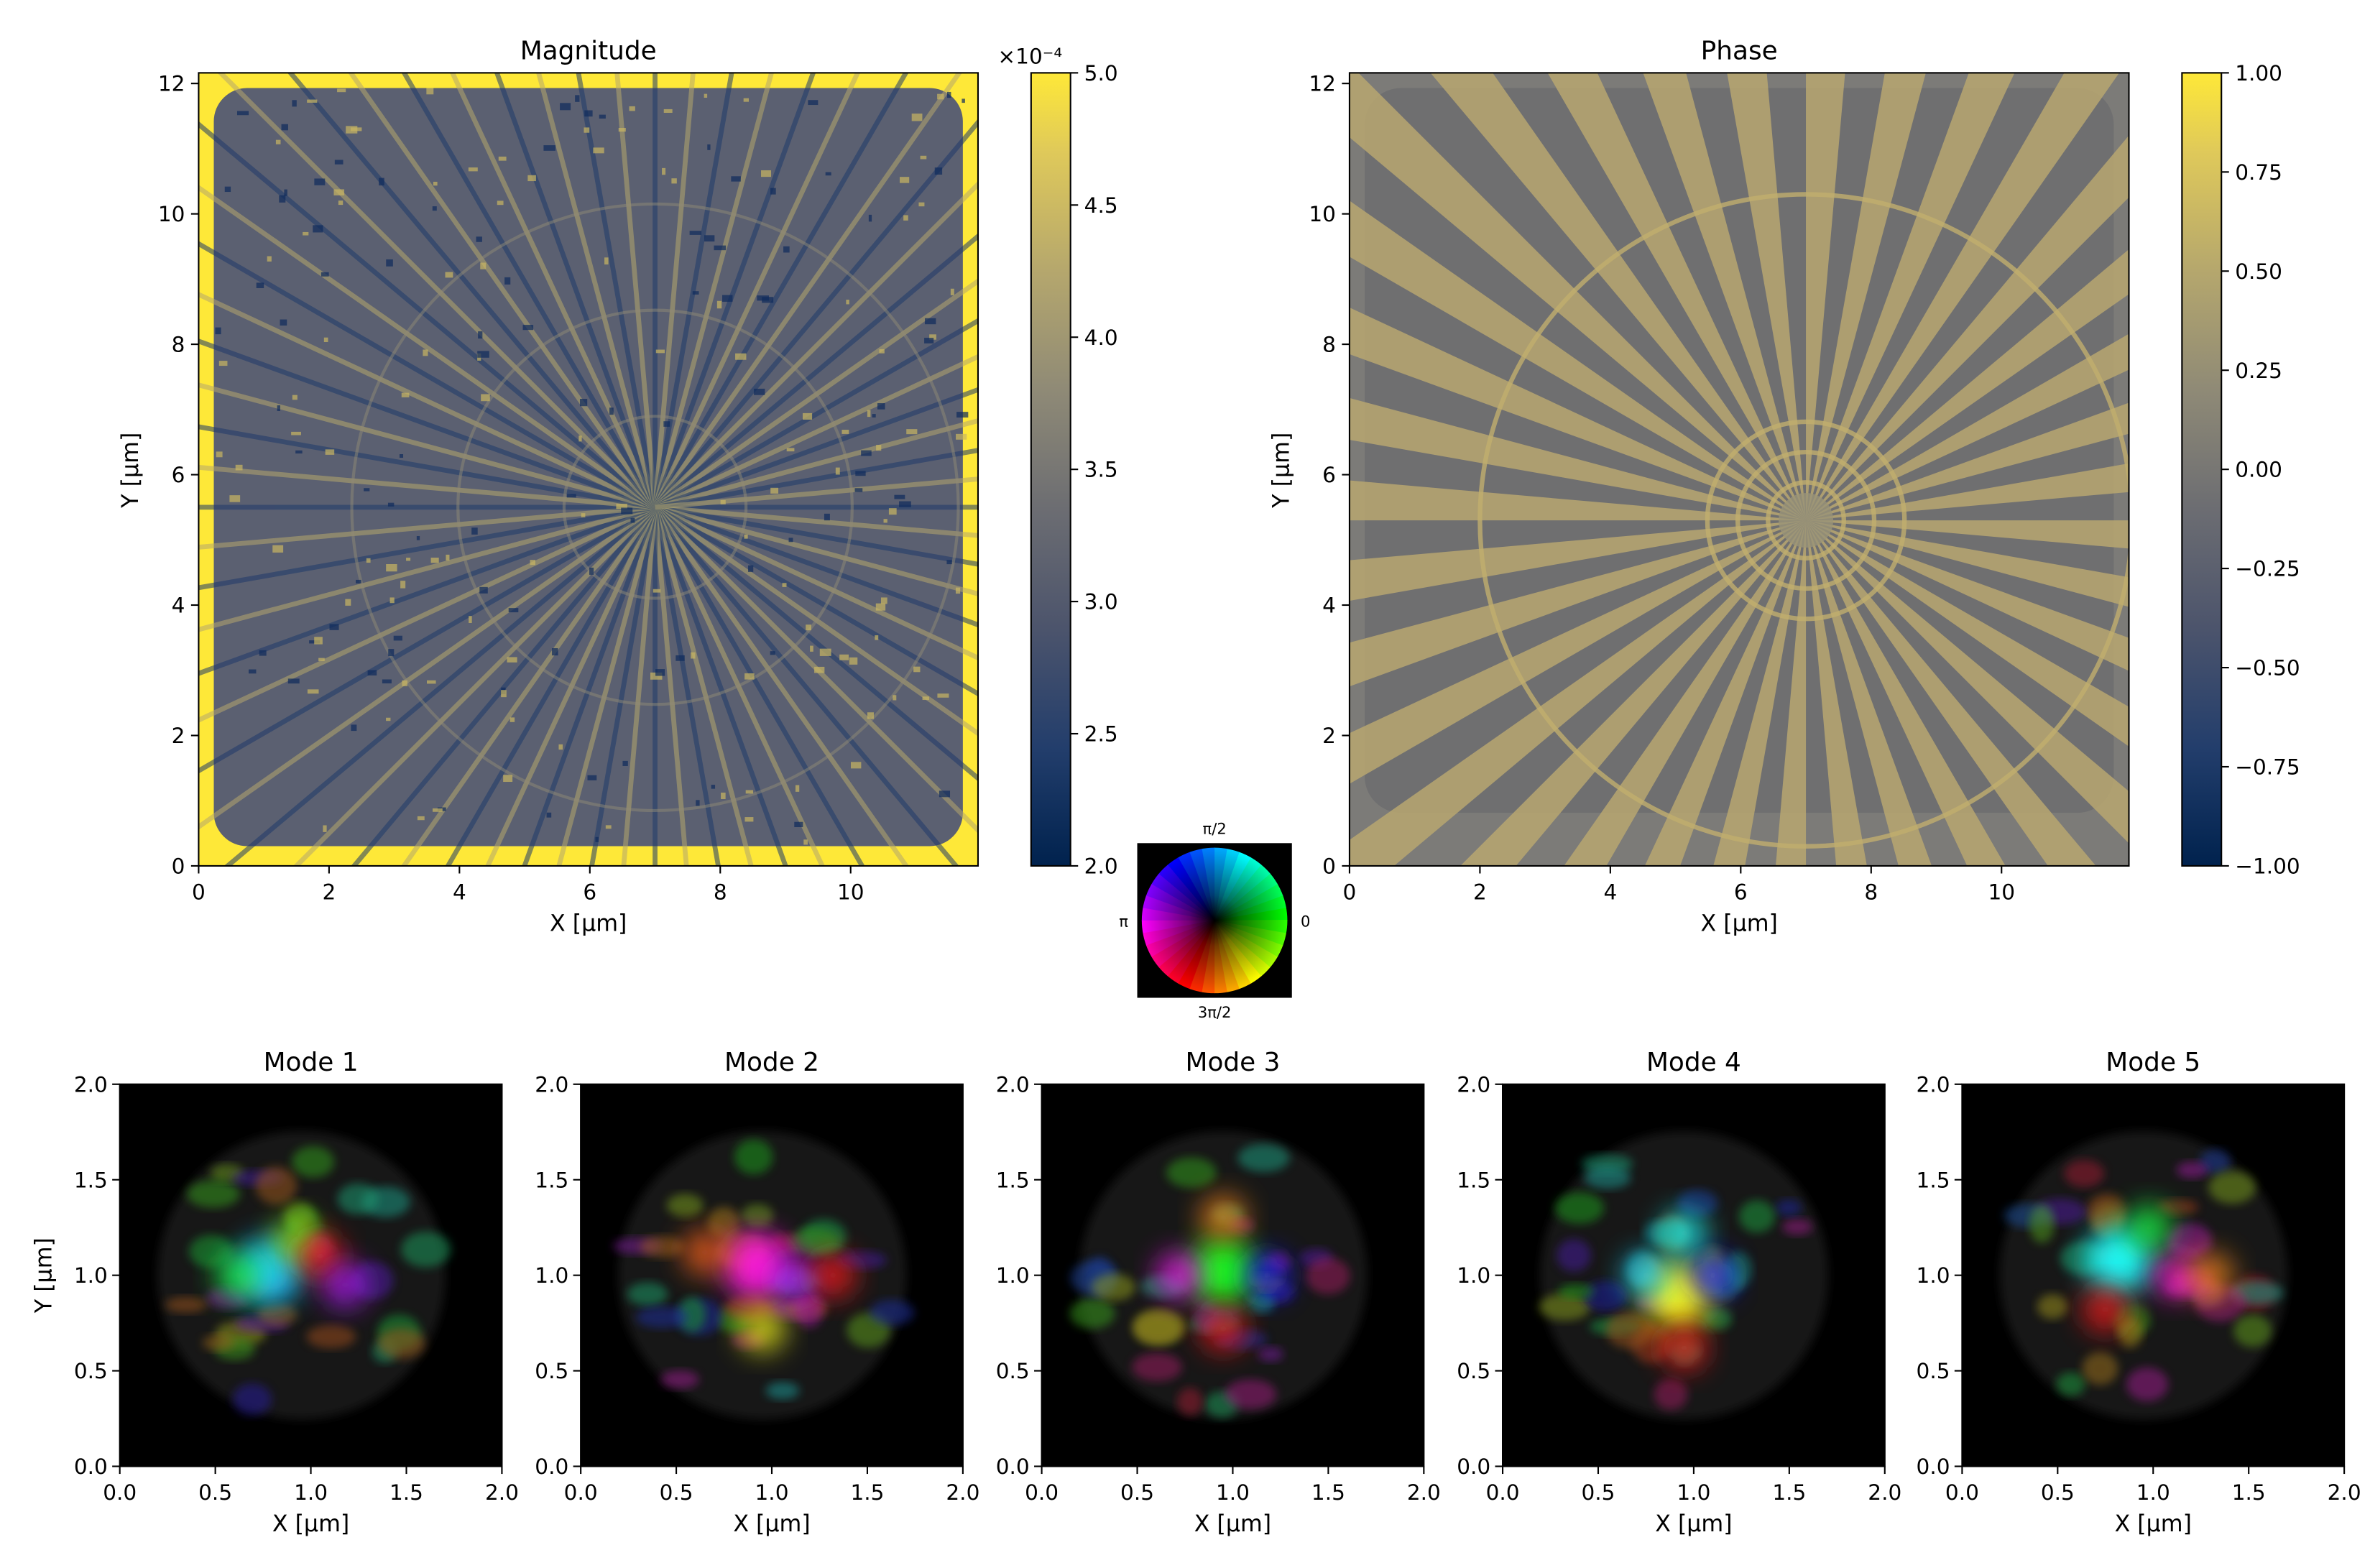 This screenshot has height=1568, width=2370. What do you see at coordinates (2267, 767) in the screenshot?
I see `colorbar-tick-label: −0.75` at bounding box center [2267, 767].